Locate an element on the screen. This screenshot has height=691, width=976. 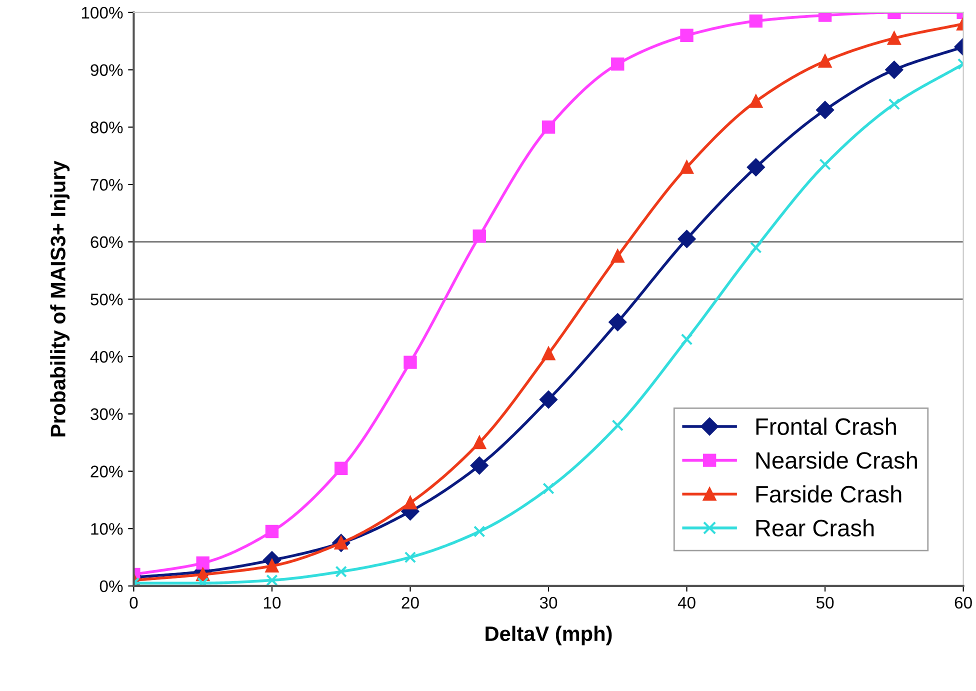
y-tick-label: 30% is located at coordinates (106, 414).